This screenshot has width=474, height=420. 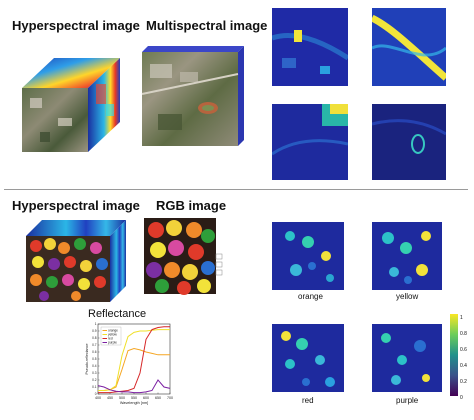 I want to click on colorbar-tick: 1, so click(x=461, y=318).